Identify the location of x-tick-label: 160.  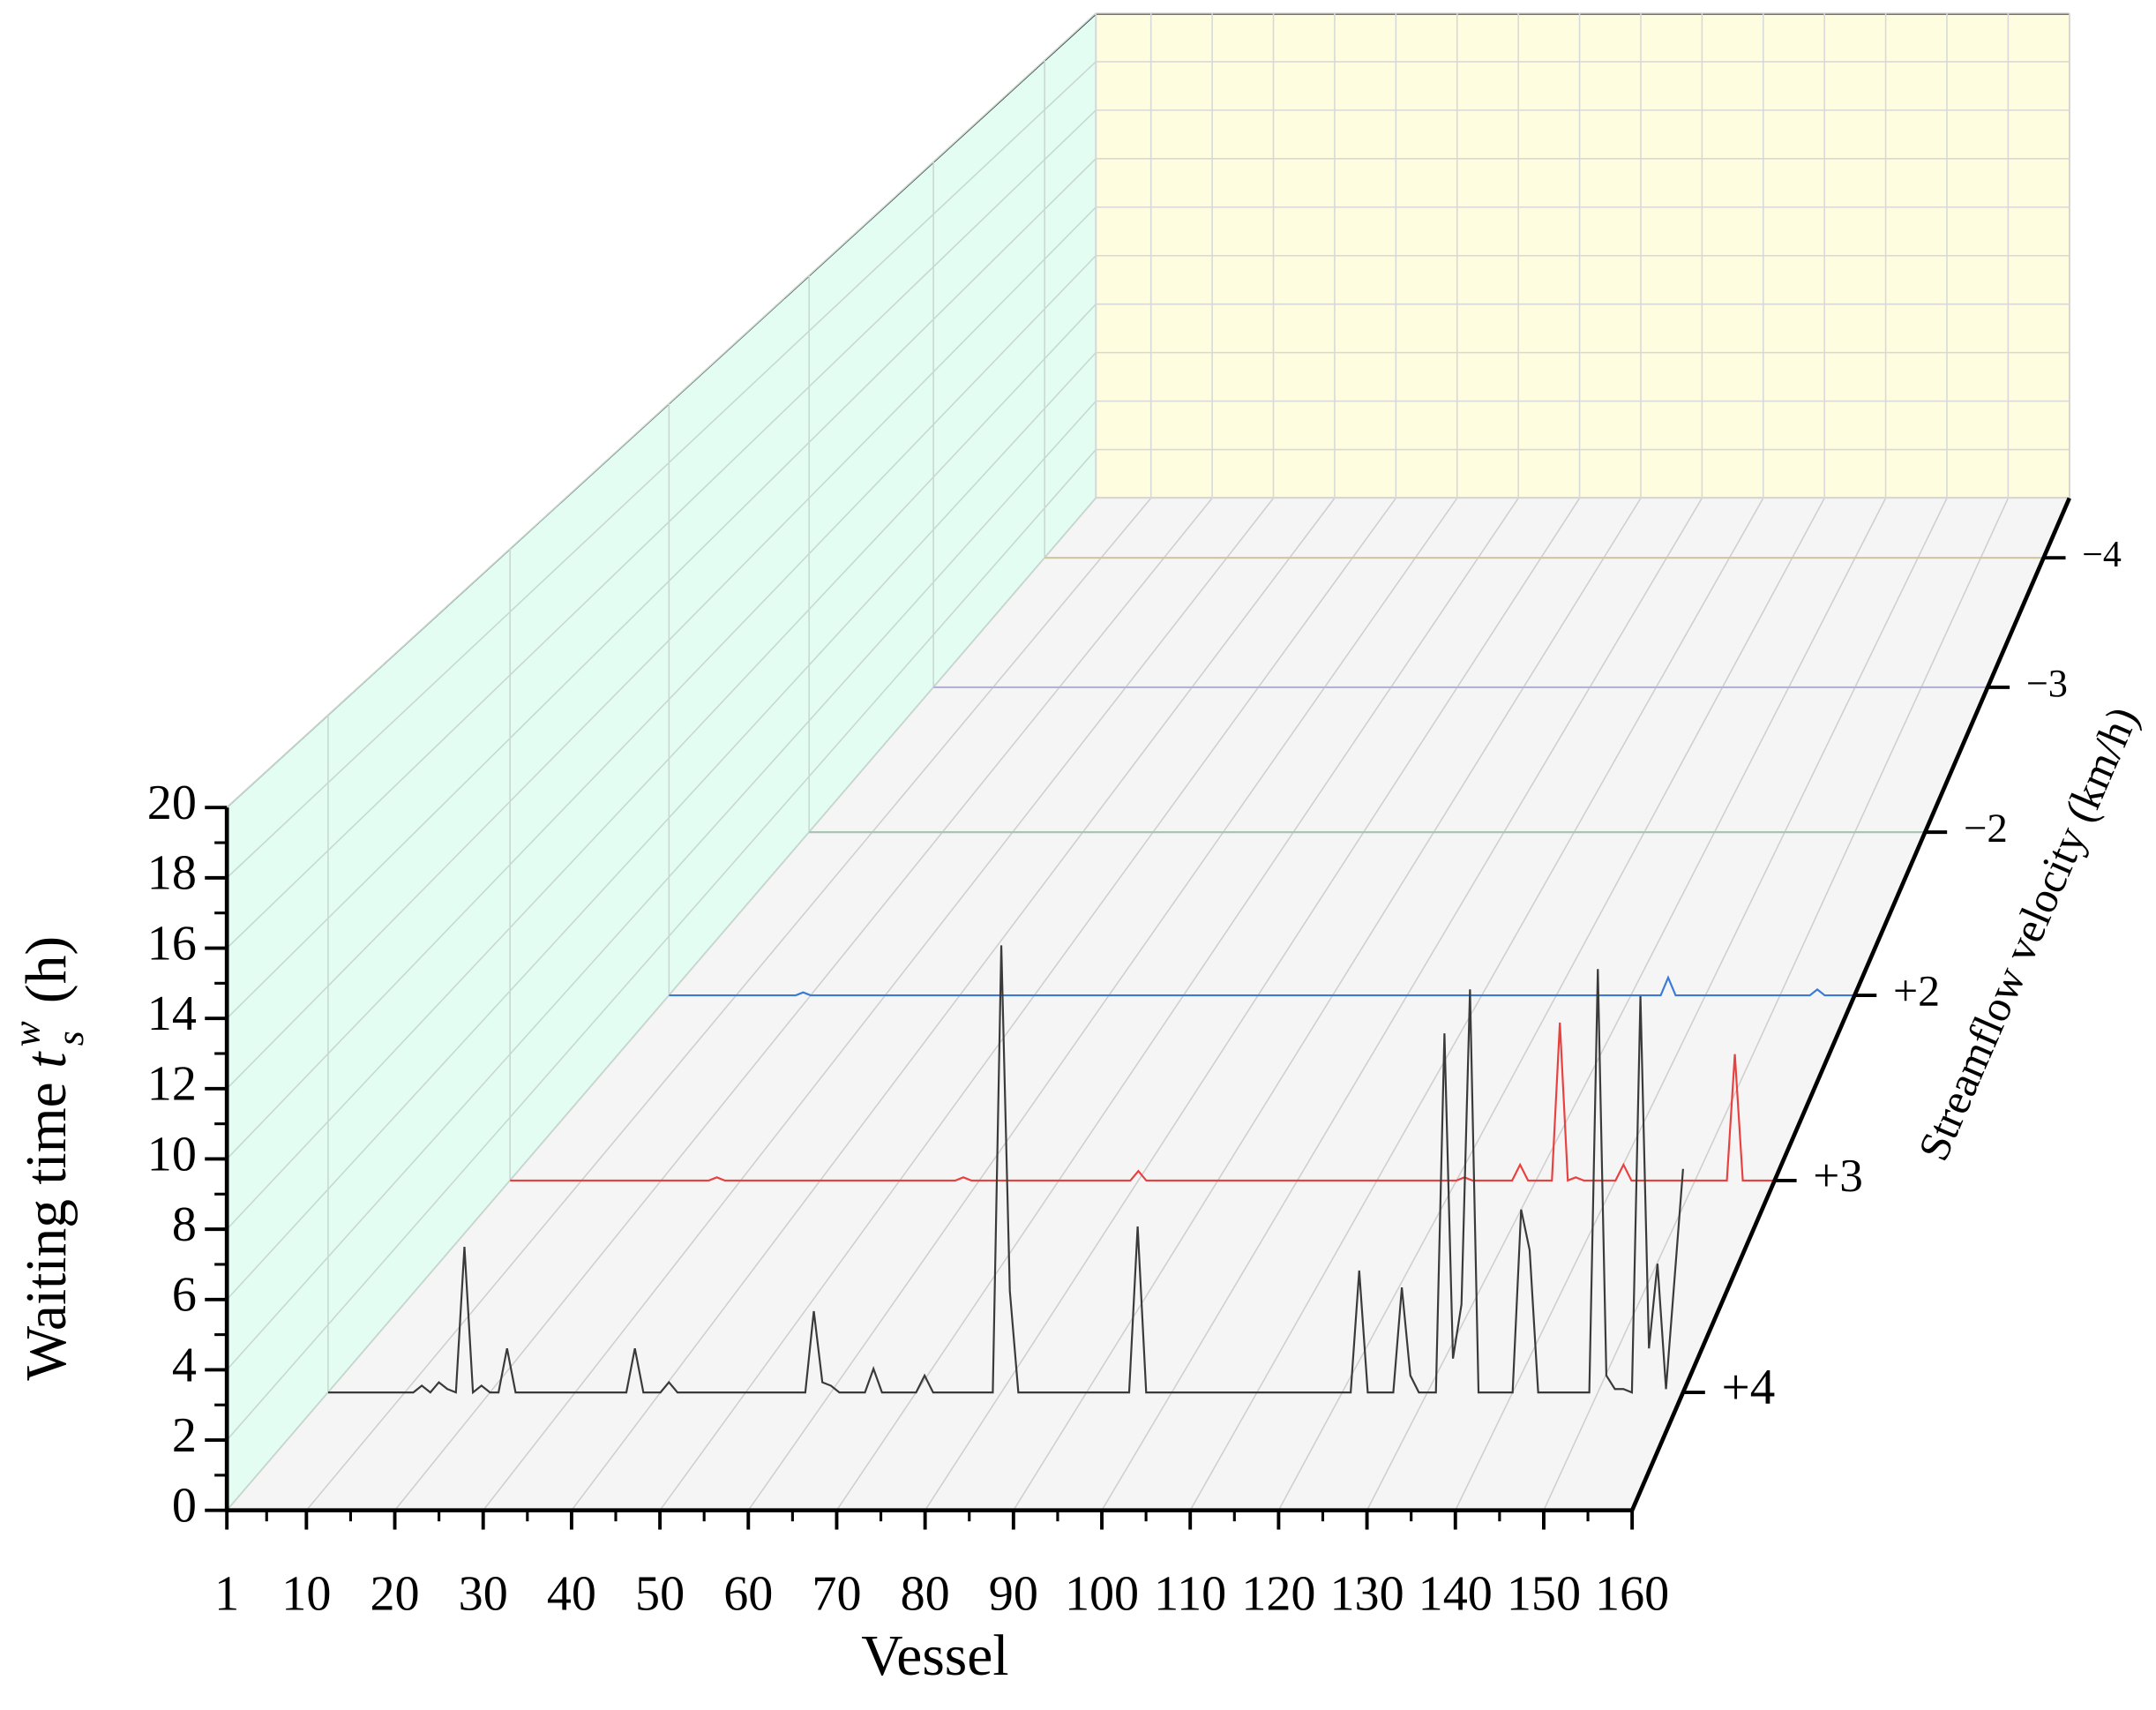
(1632, 1593).